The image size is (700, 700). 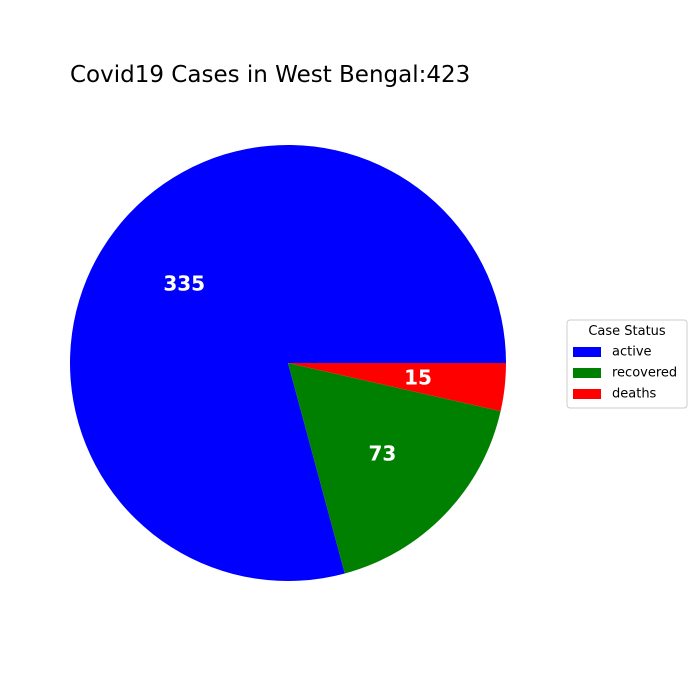 What do you see at coordinates (394, 468) in the screenshot?
I see `pie-slice-recovered` at bounding box center [394, 468].